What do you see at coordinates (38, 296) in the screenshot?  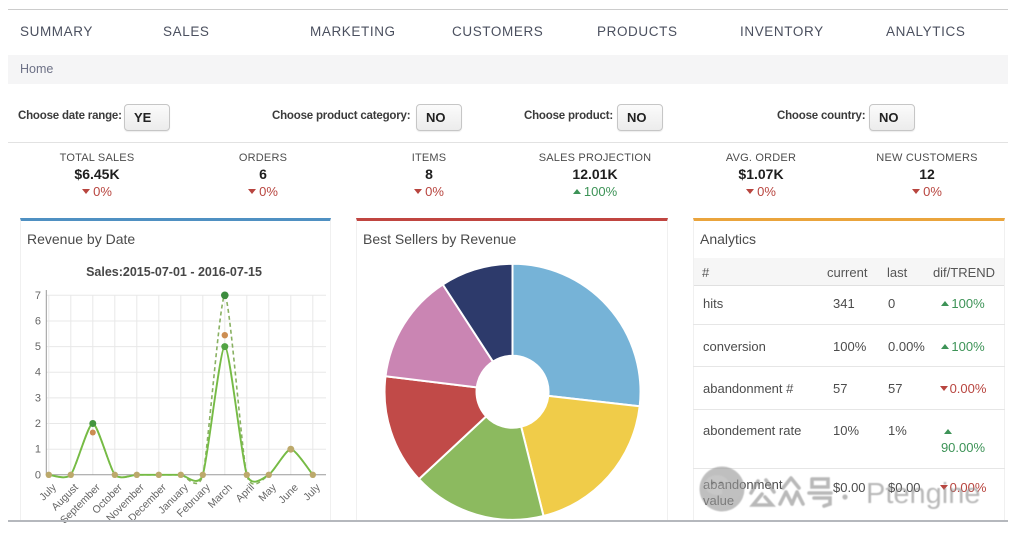 I see `svg-text: 7` at bounding box center [38, 296].